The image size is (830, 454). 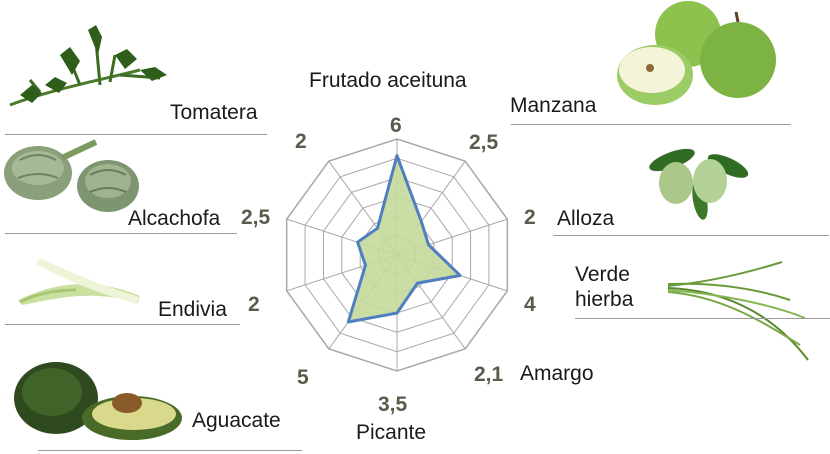 I want to click on value-label-alloza: 2, so click(x=530, y=217).